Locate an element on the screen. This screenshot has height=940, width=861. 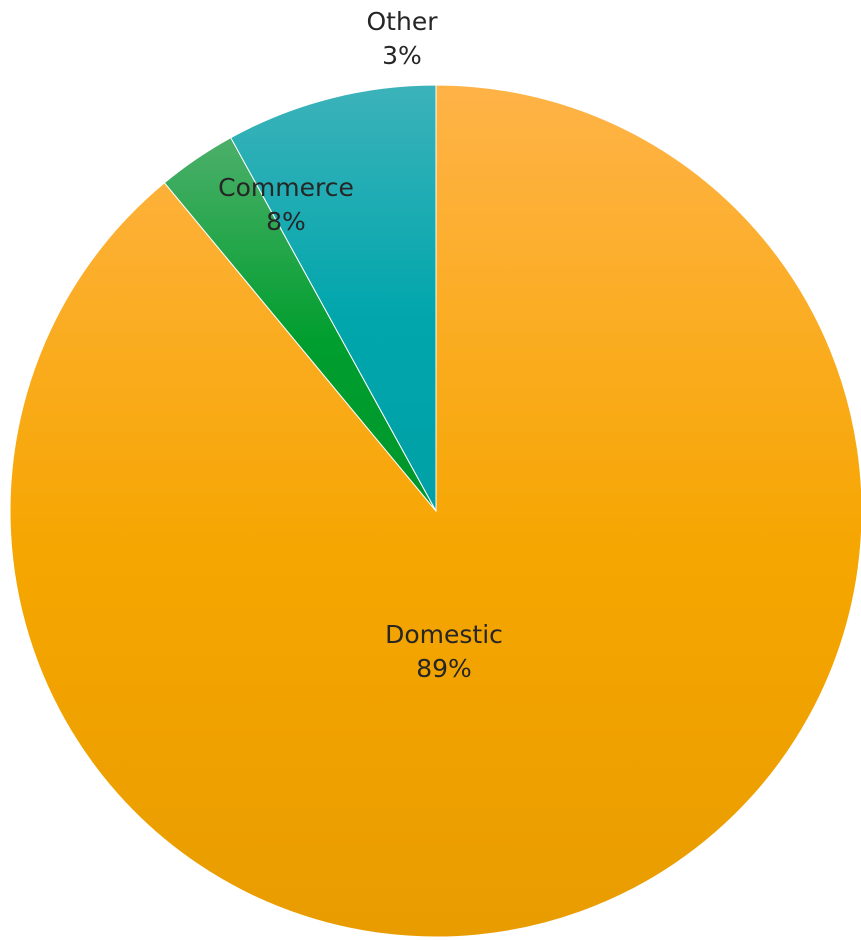
slice-name-label-other: Other is located at coordinates (403, 21).